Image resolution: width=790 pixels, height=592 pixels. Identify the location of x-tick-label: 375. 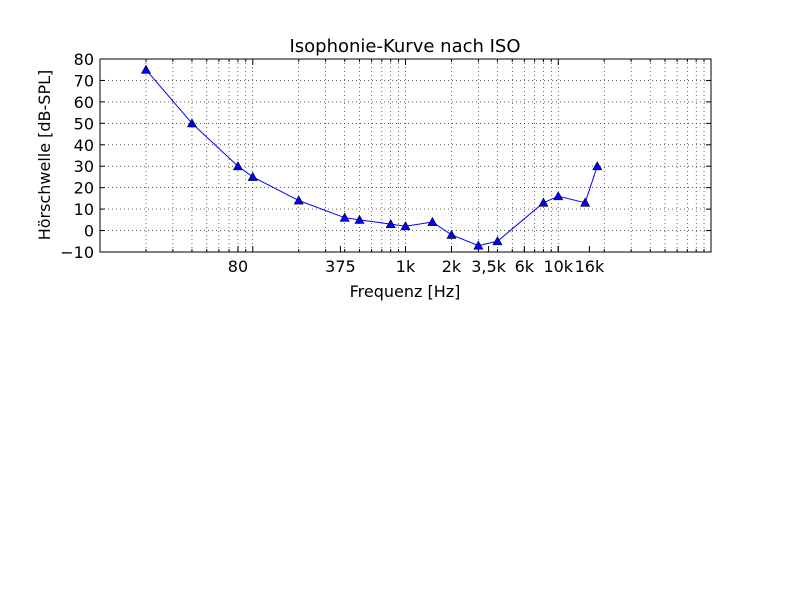
(340, 266).